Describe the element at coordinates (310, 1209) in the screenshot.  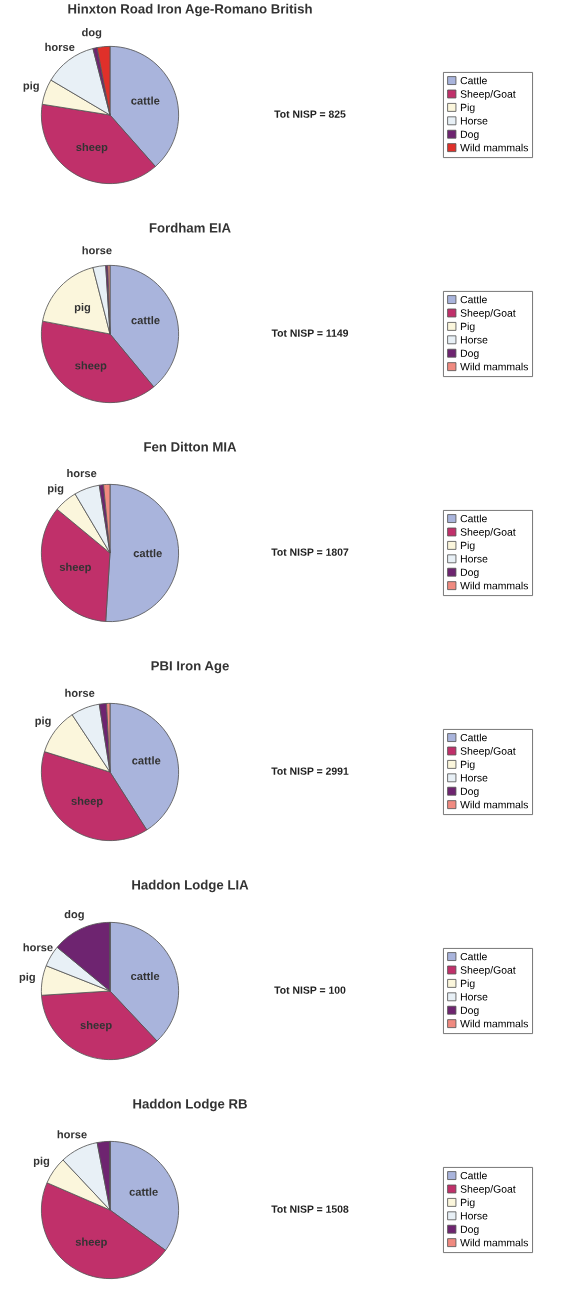
I see `text: Tot NISP = 1508` at that location.